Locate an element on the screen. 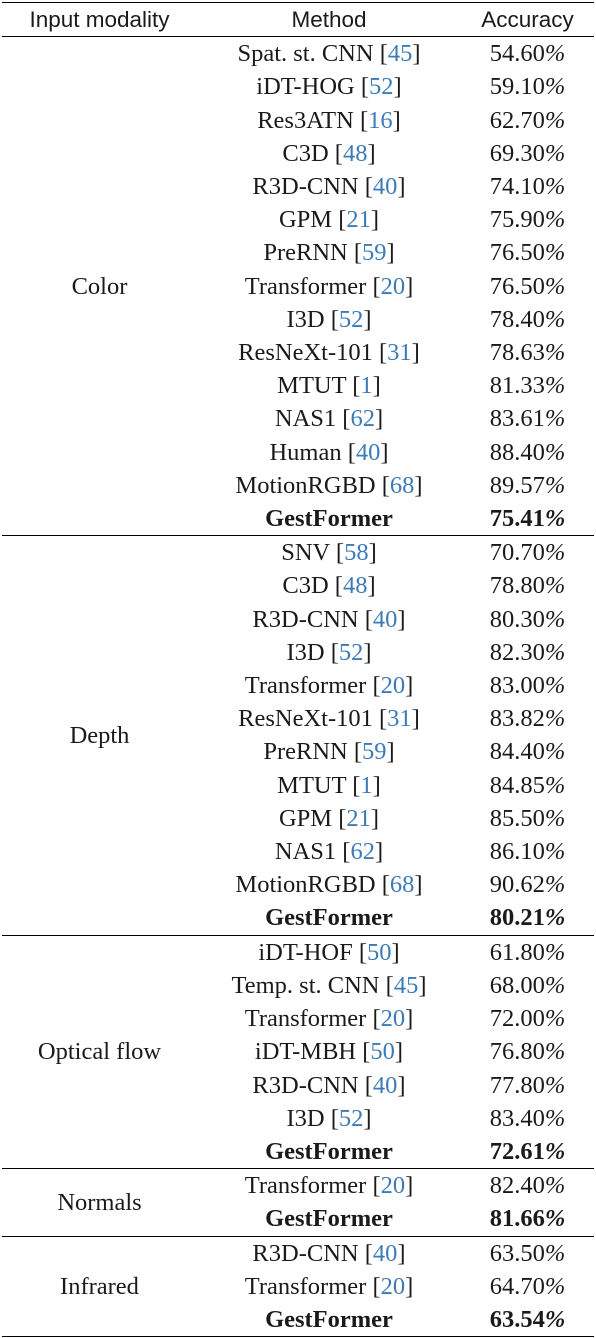 This screenshot has width=596, height=1338. table-row: R3D-CNN [40] 80.30% is located at coordinates (298, 619).